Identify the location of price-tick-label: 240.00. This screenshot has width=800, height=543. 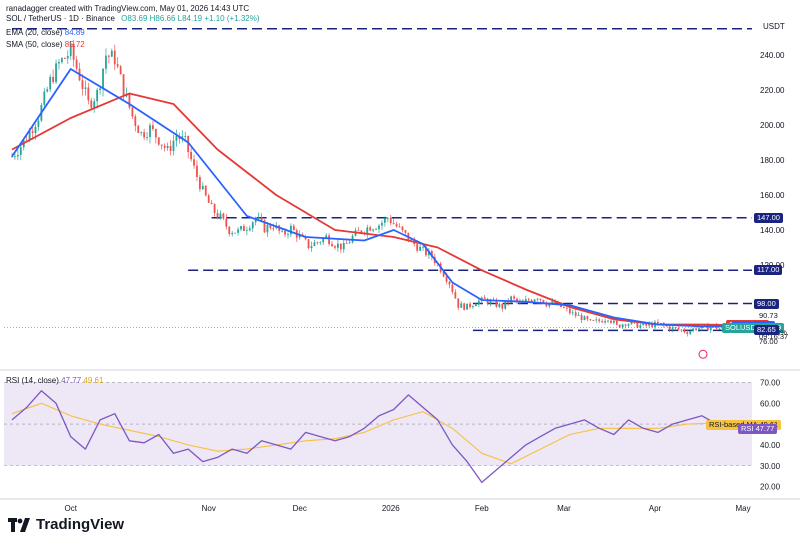
(772, 55).